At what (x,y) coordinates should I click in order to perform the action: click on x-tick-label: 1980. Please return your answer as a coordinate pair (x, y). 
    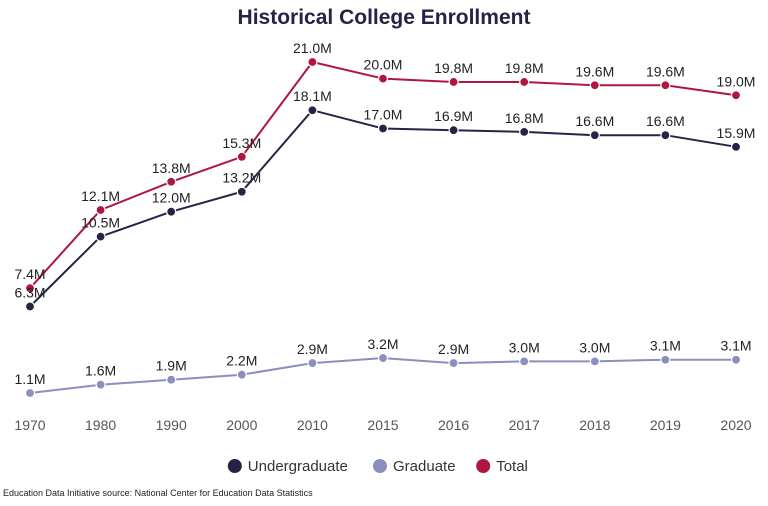
    Looking at the image, I should click on (100, 425).